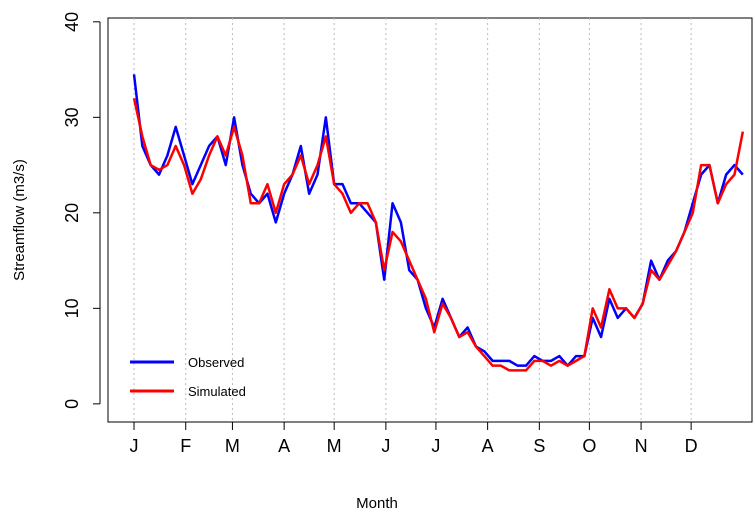  Describe the element at coordinates (641, 446) in the screenshot. I see `x-tick-label: N` at that location.